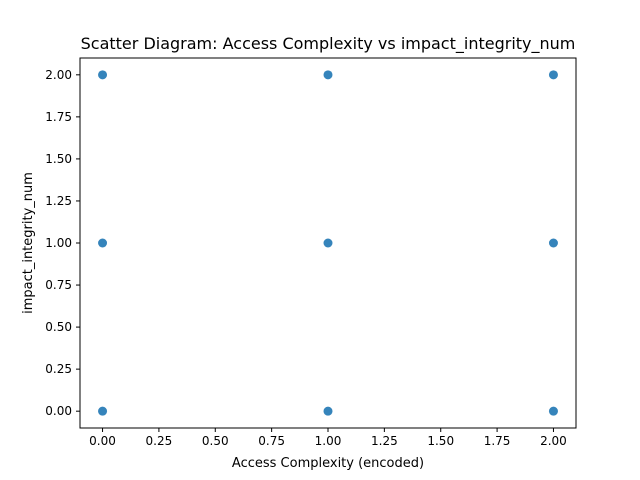 Image resolution: width=640 pixels, height=480 pixels. I want to click on y-tick-label: 2.00, so click(58, 75).